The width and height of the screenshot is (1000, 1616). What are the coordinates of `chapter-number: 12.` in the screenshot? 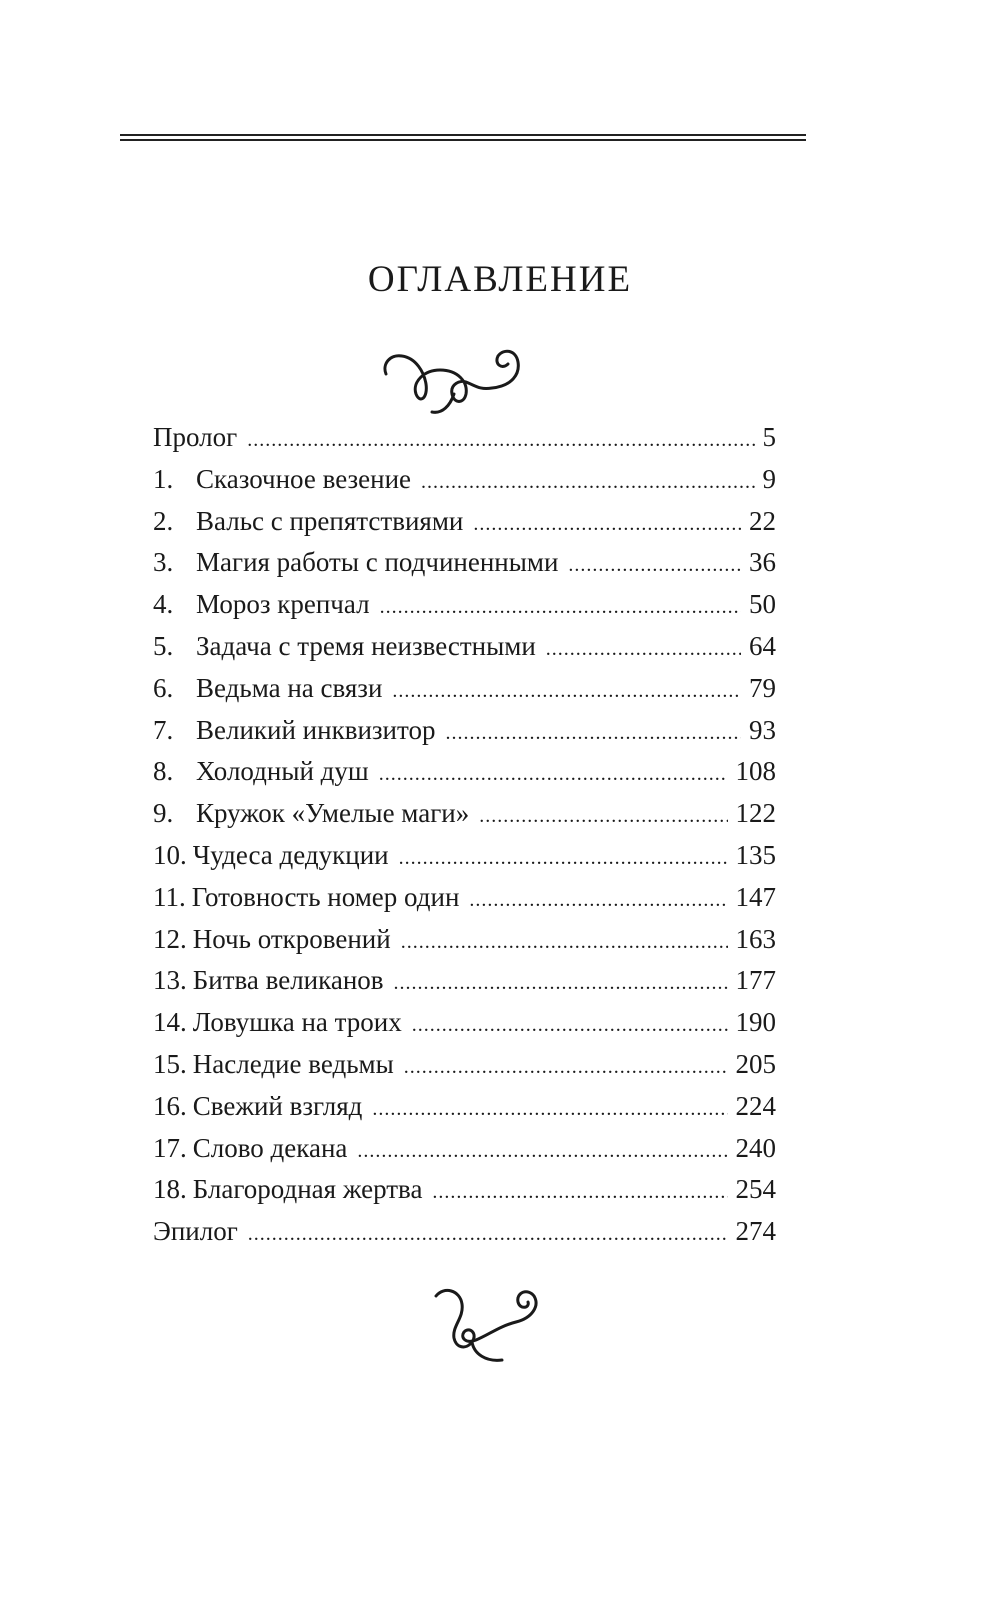 It's located at (170, 938).